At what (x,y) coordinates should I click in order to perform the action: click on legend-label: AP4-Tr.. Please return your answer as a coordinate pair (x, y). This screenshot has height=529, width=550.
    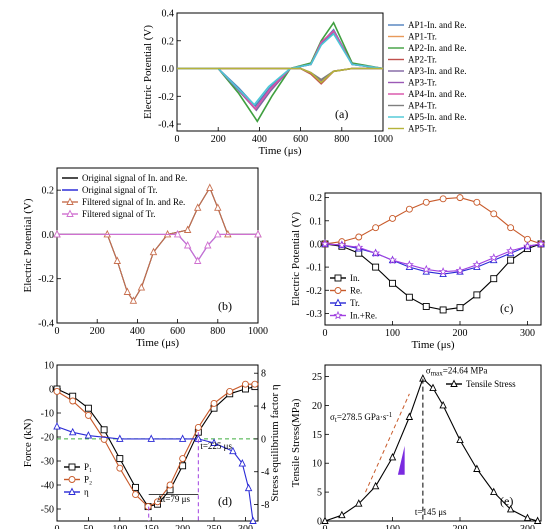
    Looking at the image, I should click on (422, 106).